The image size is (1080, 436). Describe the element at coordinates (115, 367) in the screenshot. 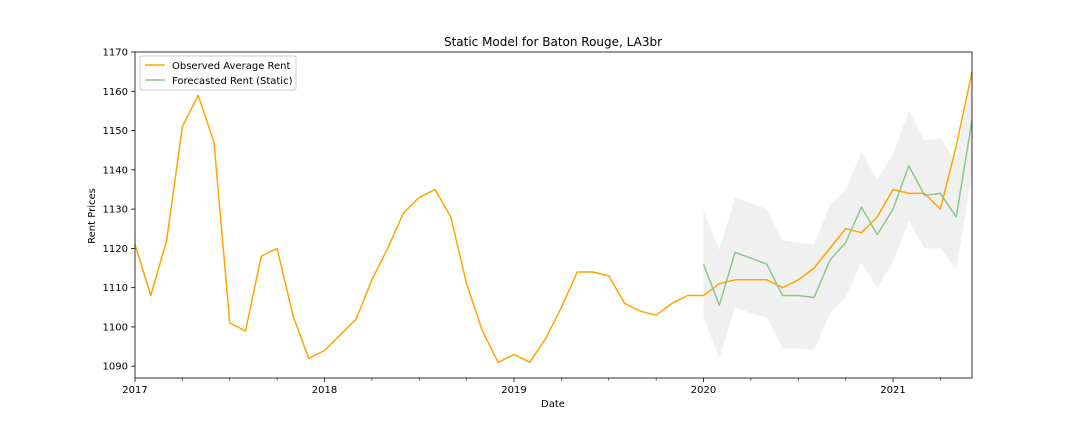

I see `y-tick-label: 1090` at that location.